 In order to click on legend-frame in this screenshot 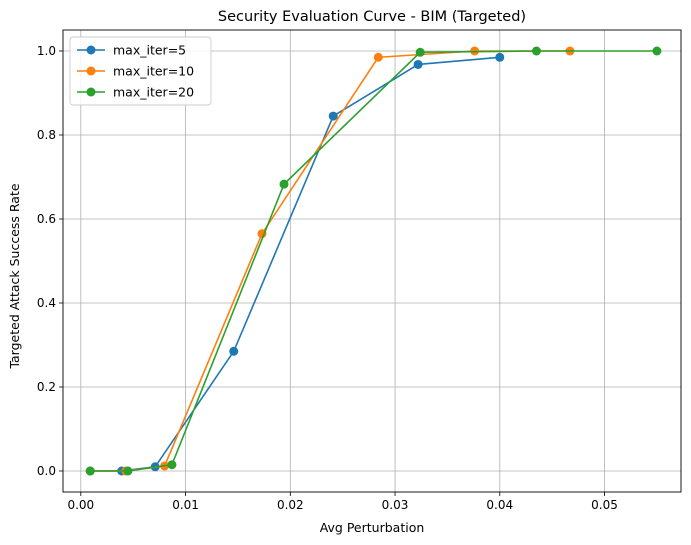, I will do `click(140, 71)`.